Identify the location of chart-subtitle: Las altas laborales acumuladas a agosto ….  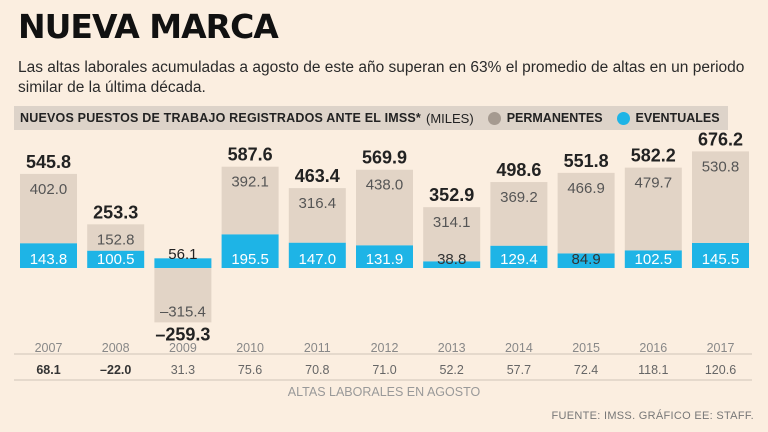
(381, 77).